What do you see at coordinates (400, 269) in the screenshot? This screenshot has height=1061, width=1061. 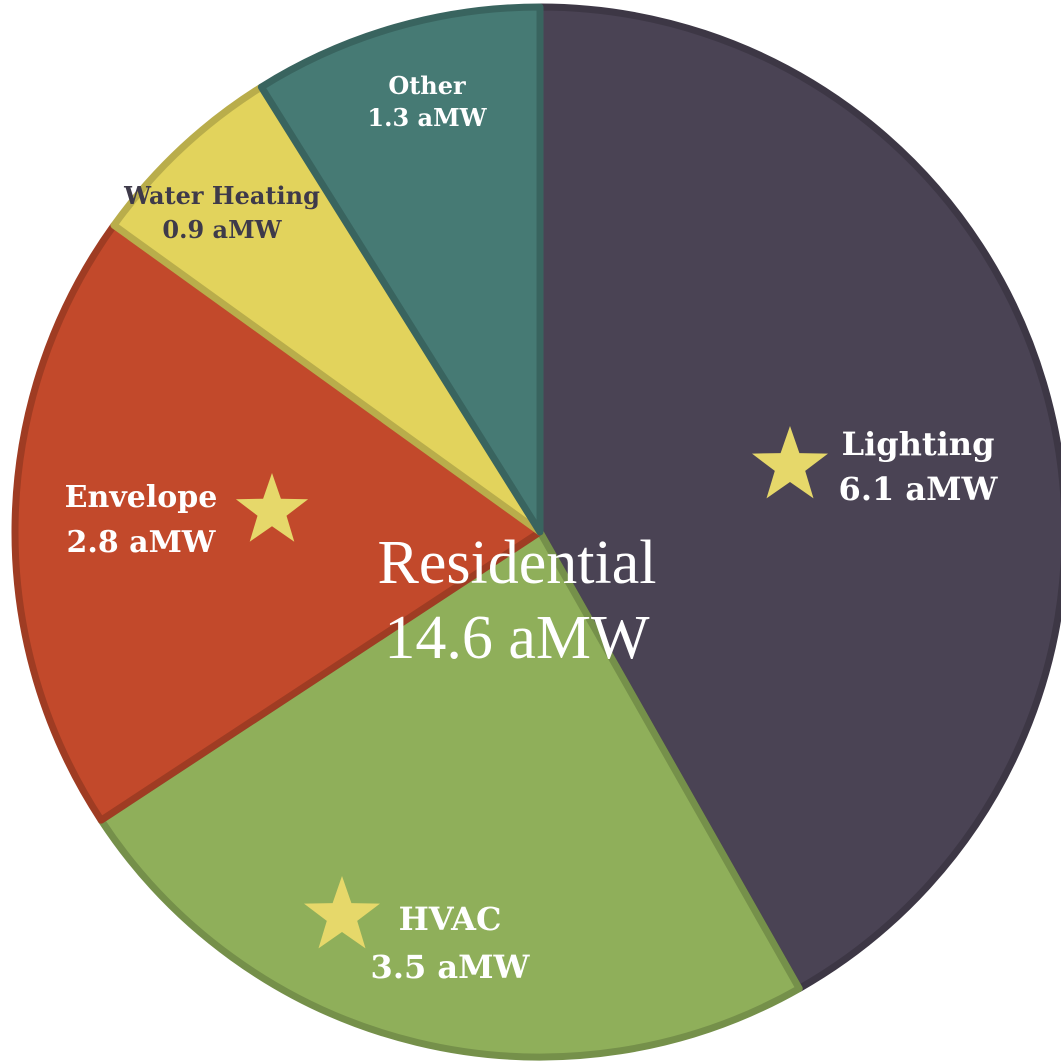 I see `pie-slice-other` at bounding box center [400, 269].